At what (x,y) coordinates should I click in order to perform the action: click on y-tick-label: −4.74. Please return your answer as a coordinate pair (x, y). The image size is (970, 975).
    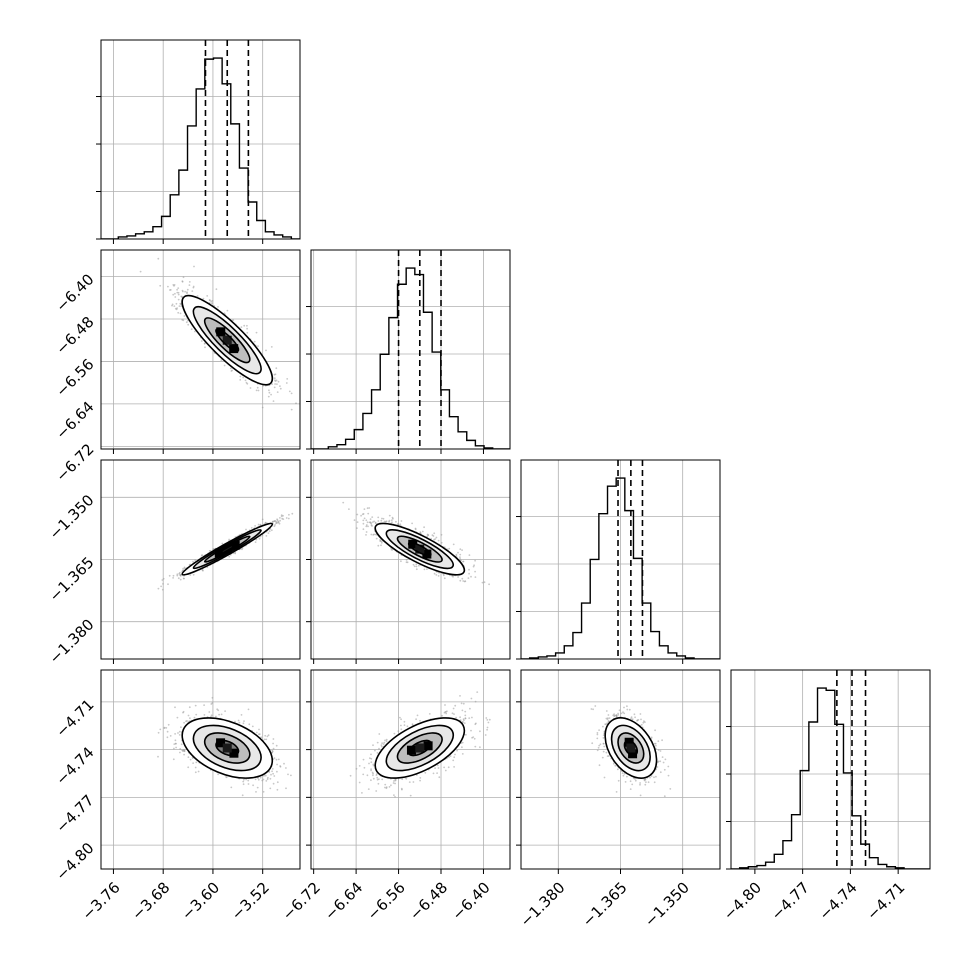
    Looking at the image, I should click on (74, 765).